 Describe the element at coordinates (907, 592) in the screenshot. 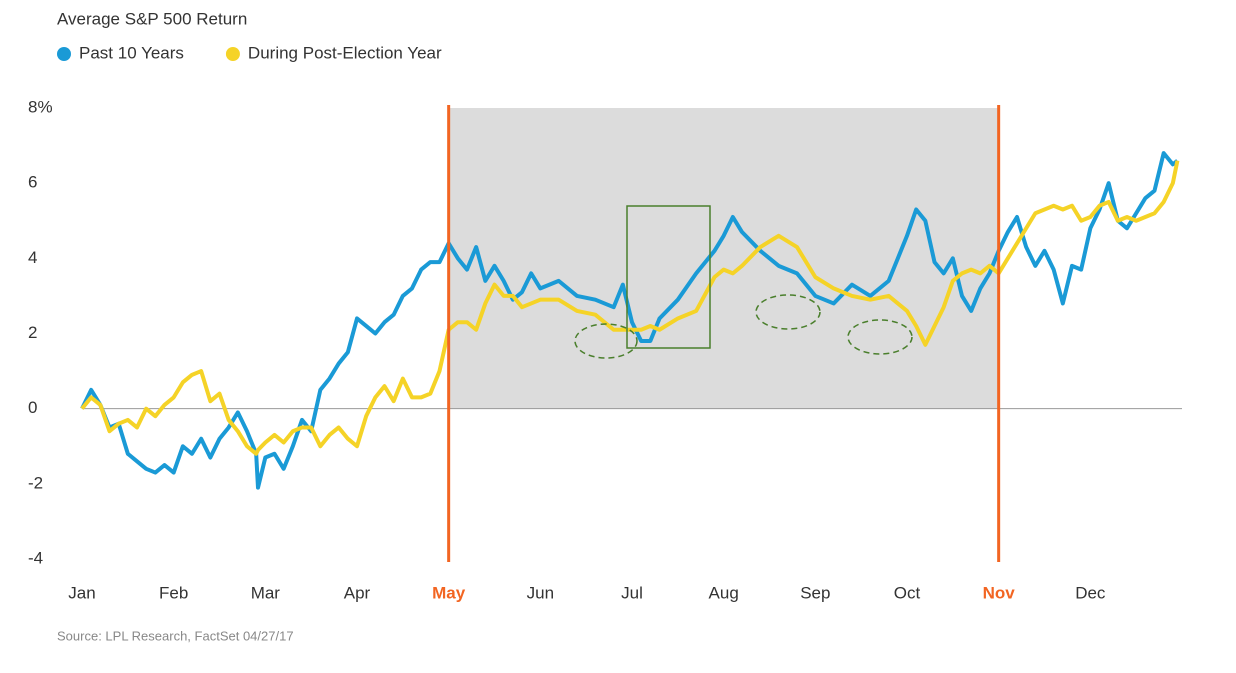

I see `x-tick-label: Oct` at that location.